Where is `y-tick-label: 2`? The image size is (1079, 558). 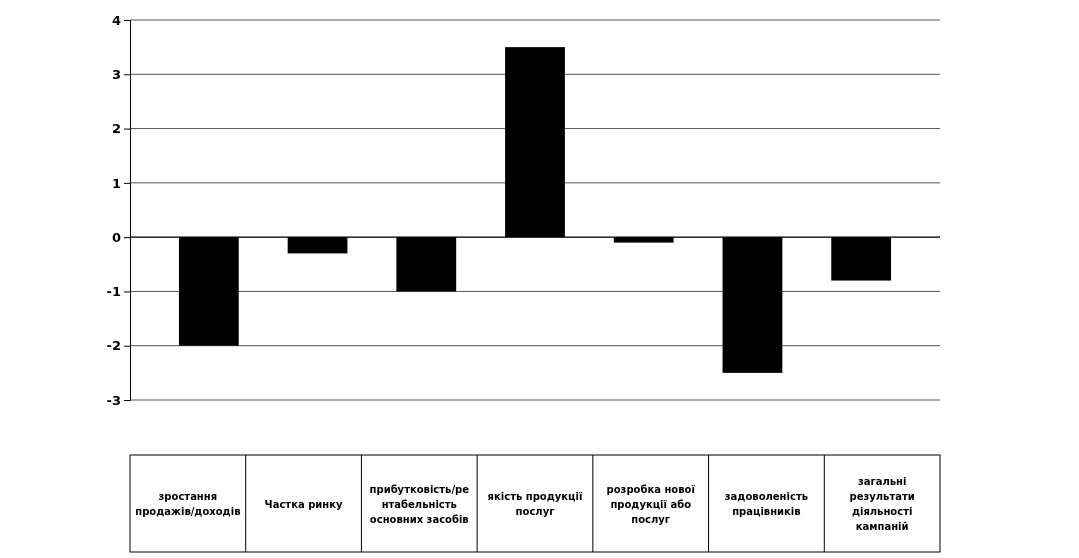
y-tick-label: 2 is located at coordinates (116, 129).